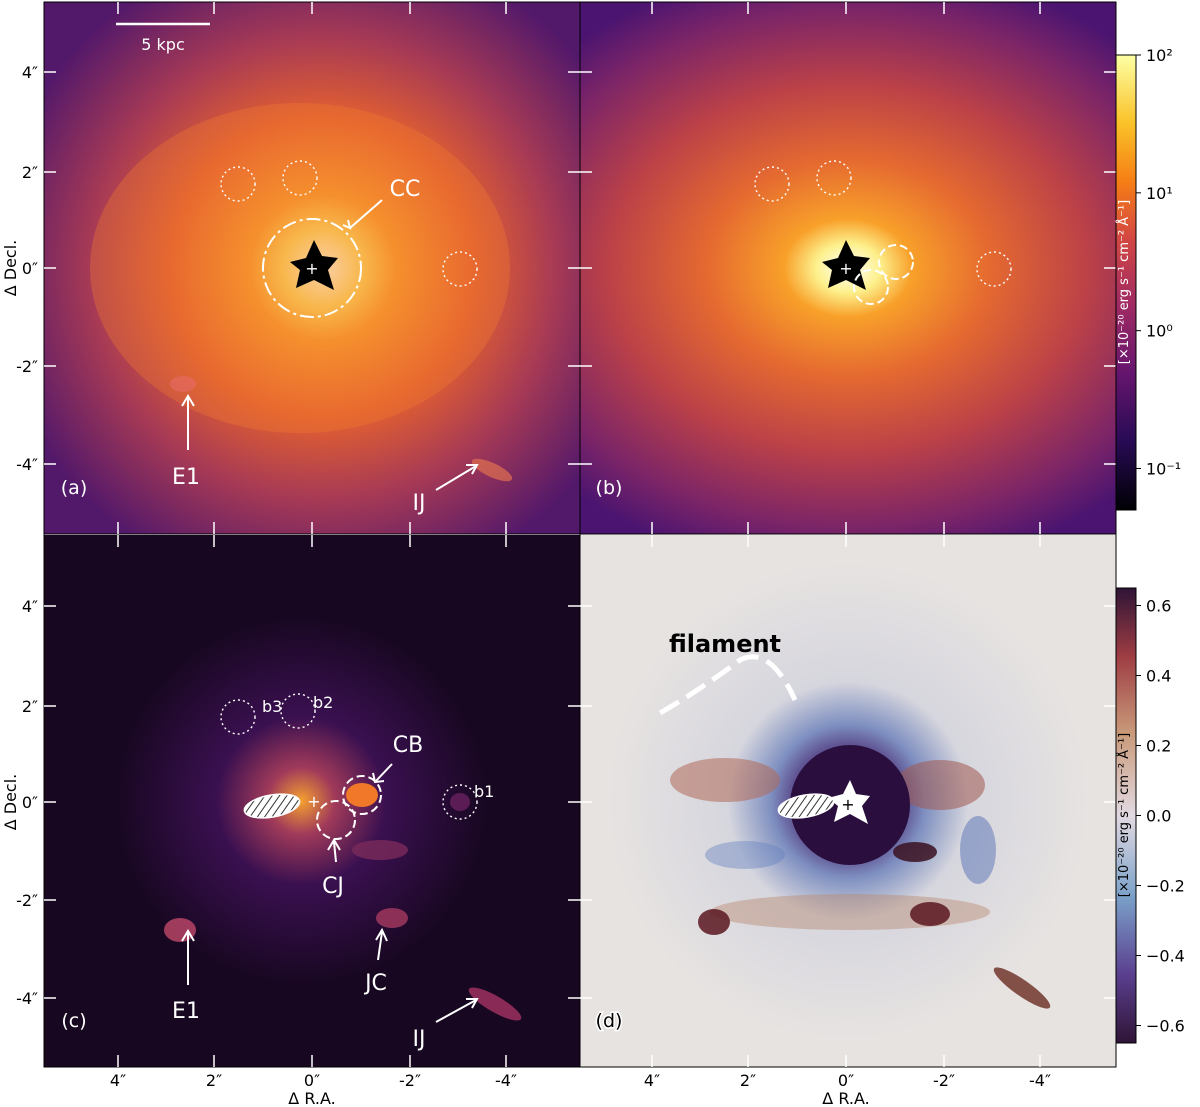 The width and height of the screenshot is (1200, 1107). I want to click on colorbar-tick-label: 0.2, so click(1158, 746).